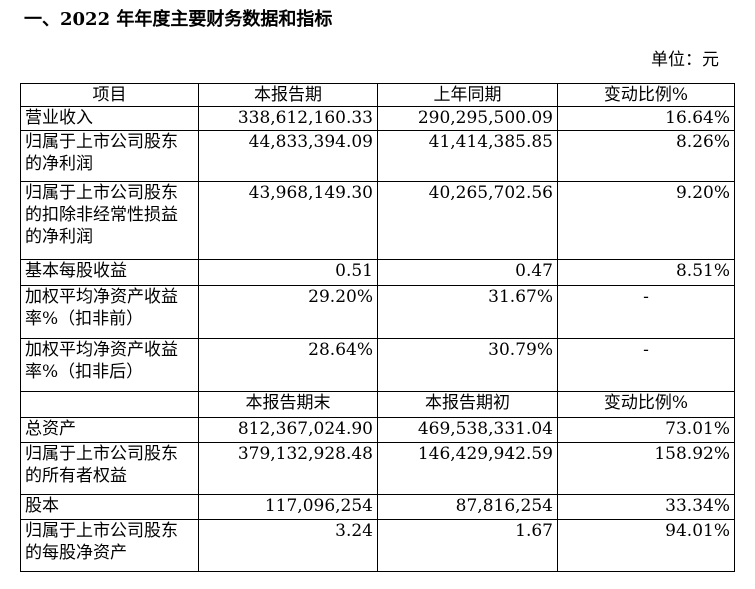  Describe the element at coordinates (467, 545) in the screenshot. I see `prior-value: 1.67` at that location.